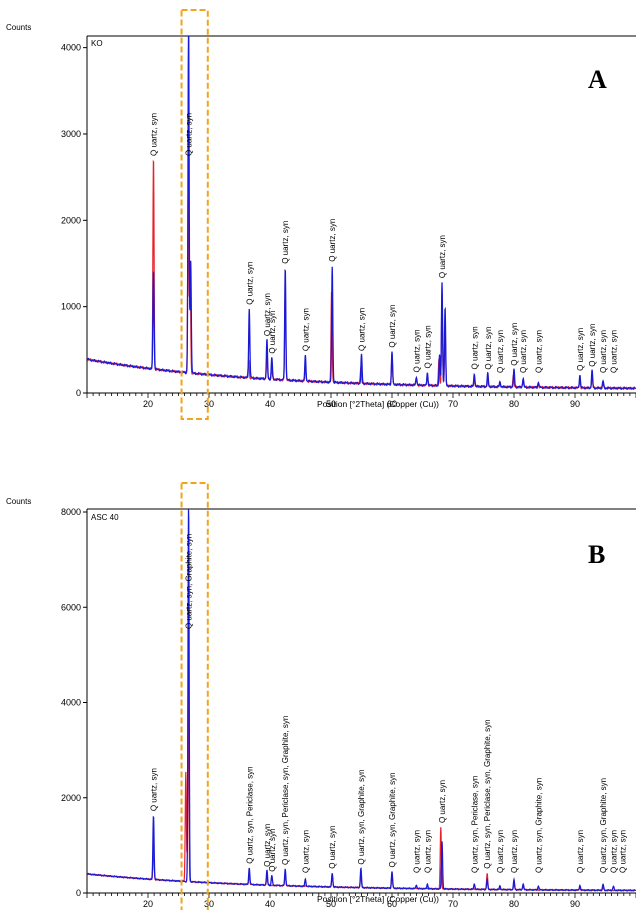  Describe the element at coordinates (596, 554) in the screenshot. I see `panel-letter: B` at that location.